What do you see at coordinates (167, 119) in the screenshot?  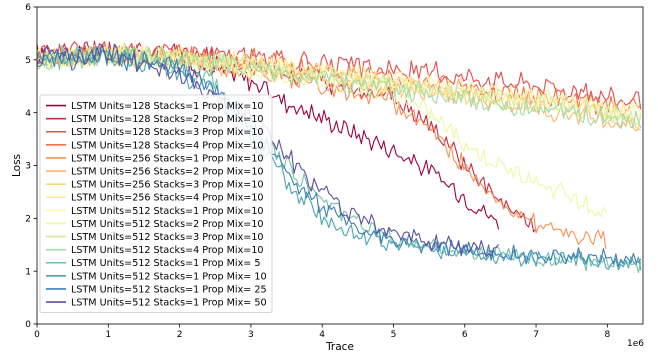 I see `legend-label-2: LSTM Units=128 Stacks=2 Prop Mix=10` at bounding box center [167, 119].